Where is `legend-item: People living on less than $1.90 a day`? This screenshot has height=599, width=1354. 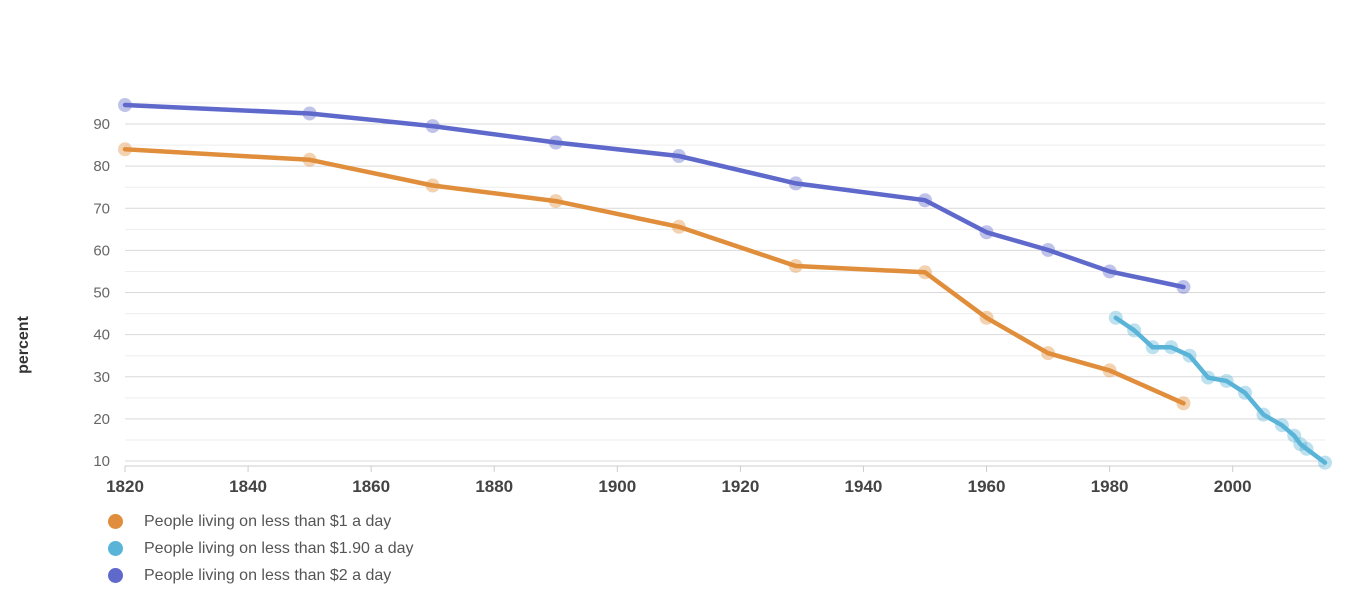 legend-item: People living on less than $1.90 a day is located at coordinates (261, 548).